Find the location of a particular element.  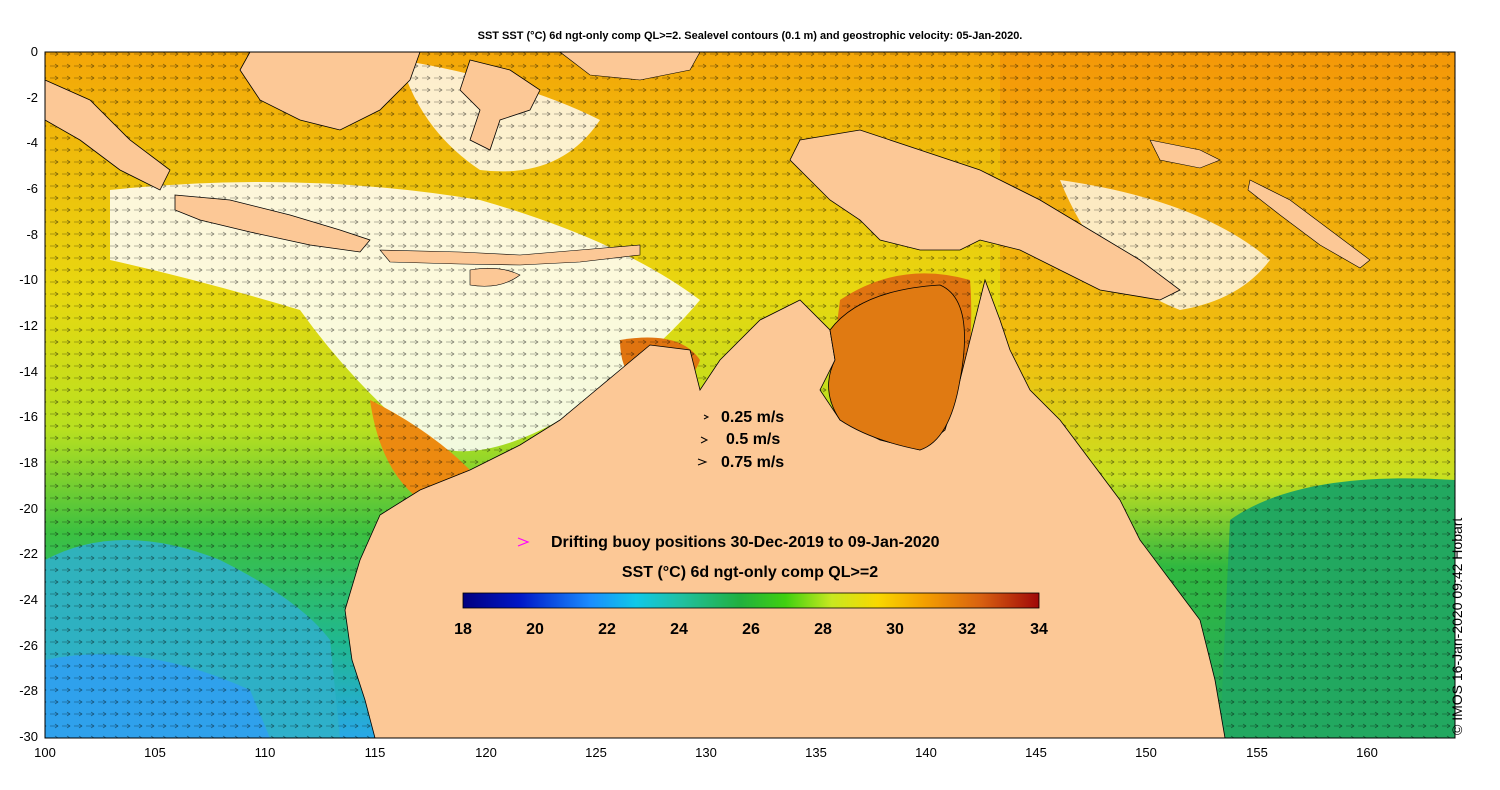

lat-tick: -30 is located at coordinates (28, 736).